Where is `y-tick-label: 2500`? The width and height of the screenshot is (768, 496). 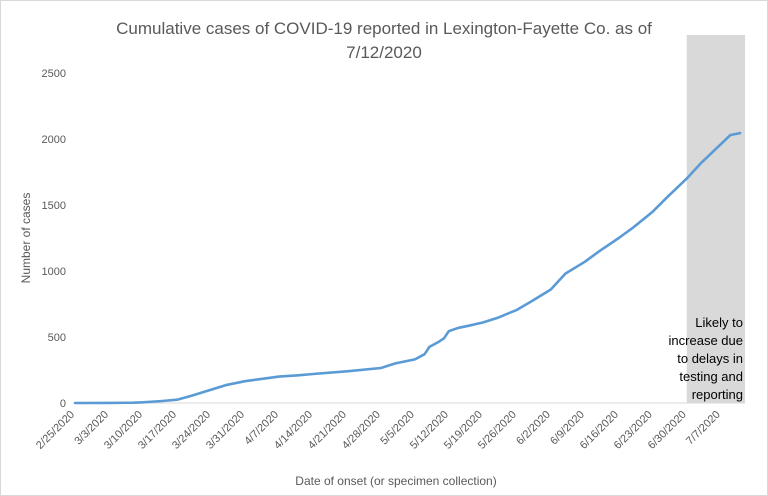 y-tick-label: 2500 is located at coordinates (54, 74).